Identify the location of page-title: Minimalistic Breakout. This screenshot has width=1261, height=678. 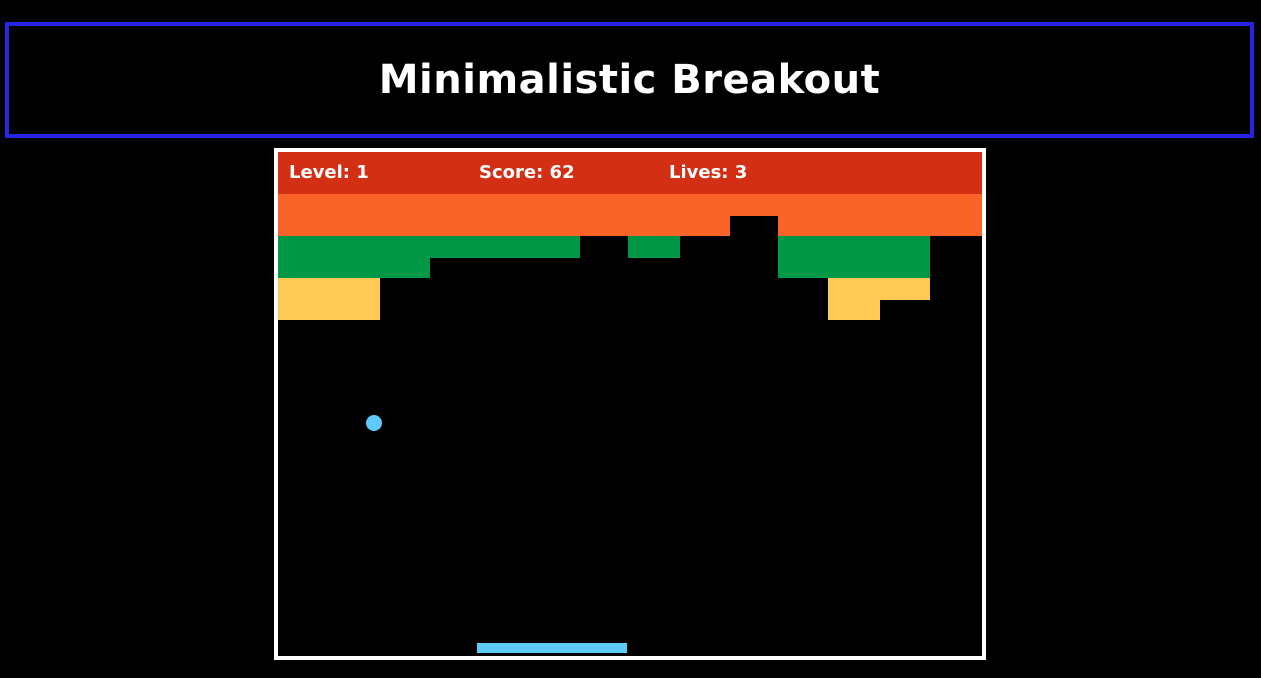
(629, 80).